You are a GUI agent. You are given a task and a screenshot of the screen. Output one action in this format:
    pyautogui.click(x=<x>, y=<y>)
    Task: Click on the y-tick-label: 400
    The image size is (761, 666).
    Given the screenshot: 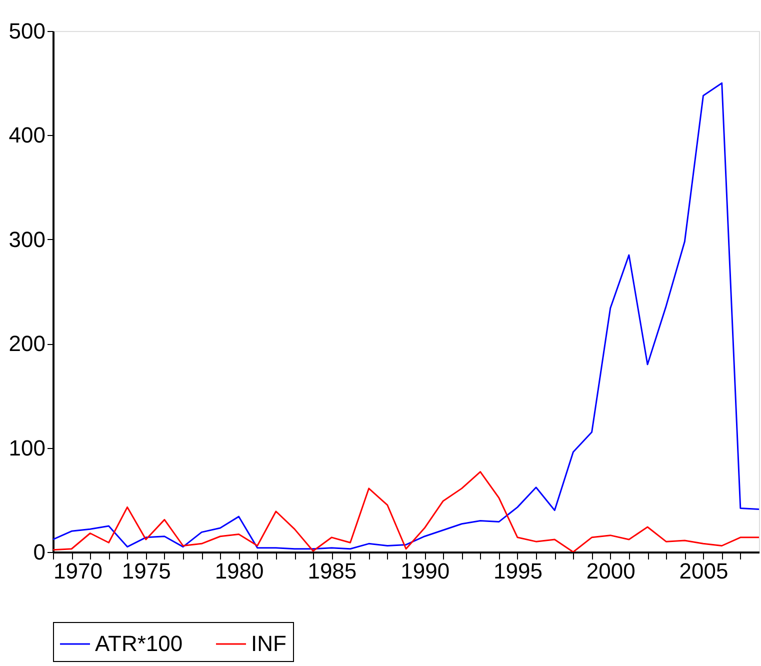 What is the action you would take?
    pyautogui.click(x=27, y=135)
    